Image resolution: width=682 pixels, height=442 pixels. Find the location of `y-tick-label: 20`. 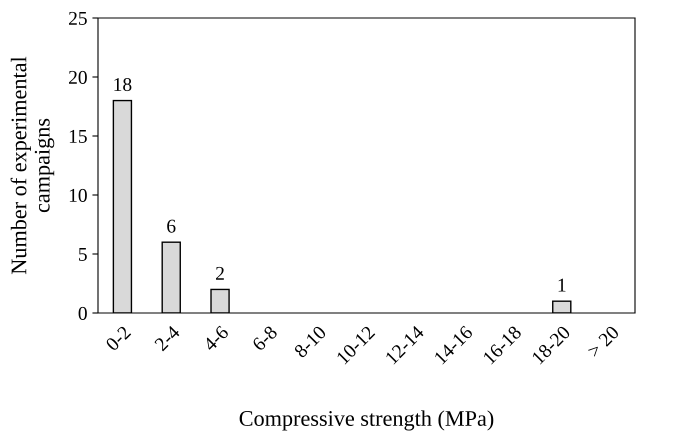

y-tick-label: 20 is located at coordinates (77, 77).